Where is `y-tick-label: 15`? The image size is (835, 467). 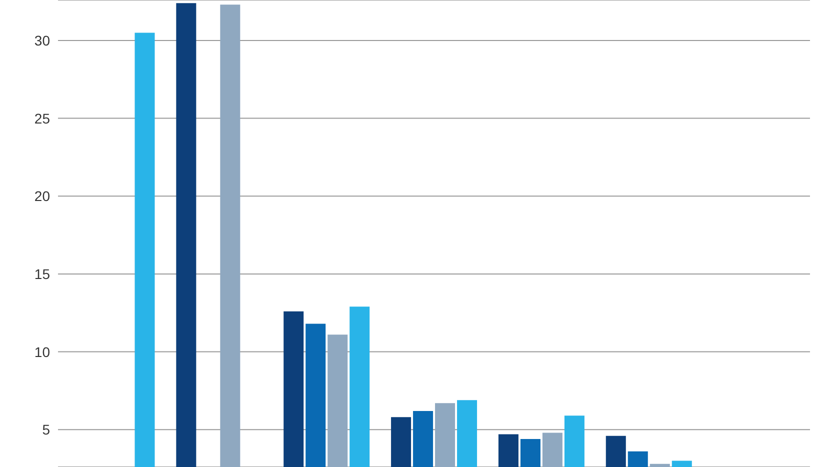
y-tick-label: 15 is located at coordinates (42, 274).